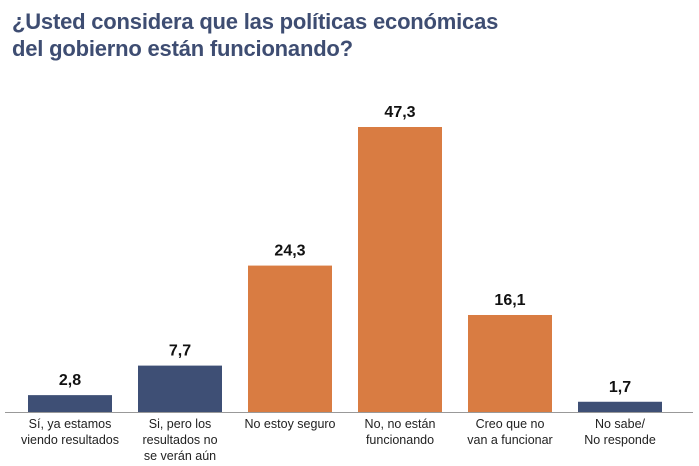 Image resolution: width=699 pixels, height=466 pixels. I want to click on value-label: 24,3, so click(289, 251).